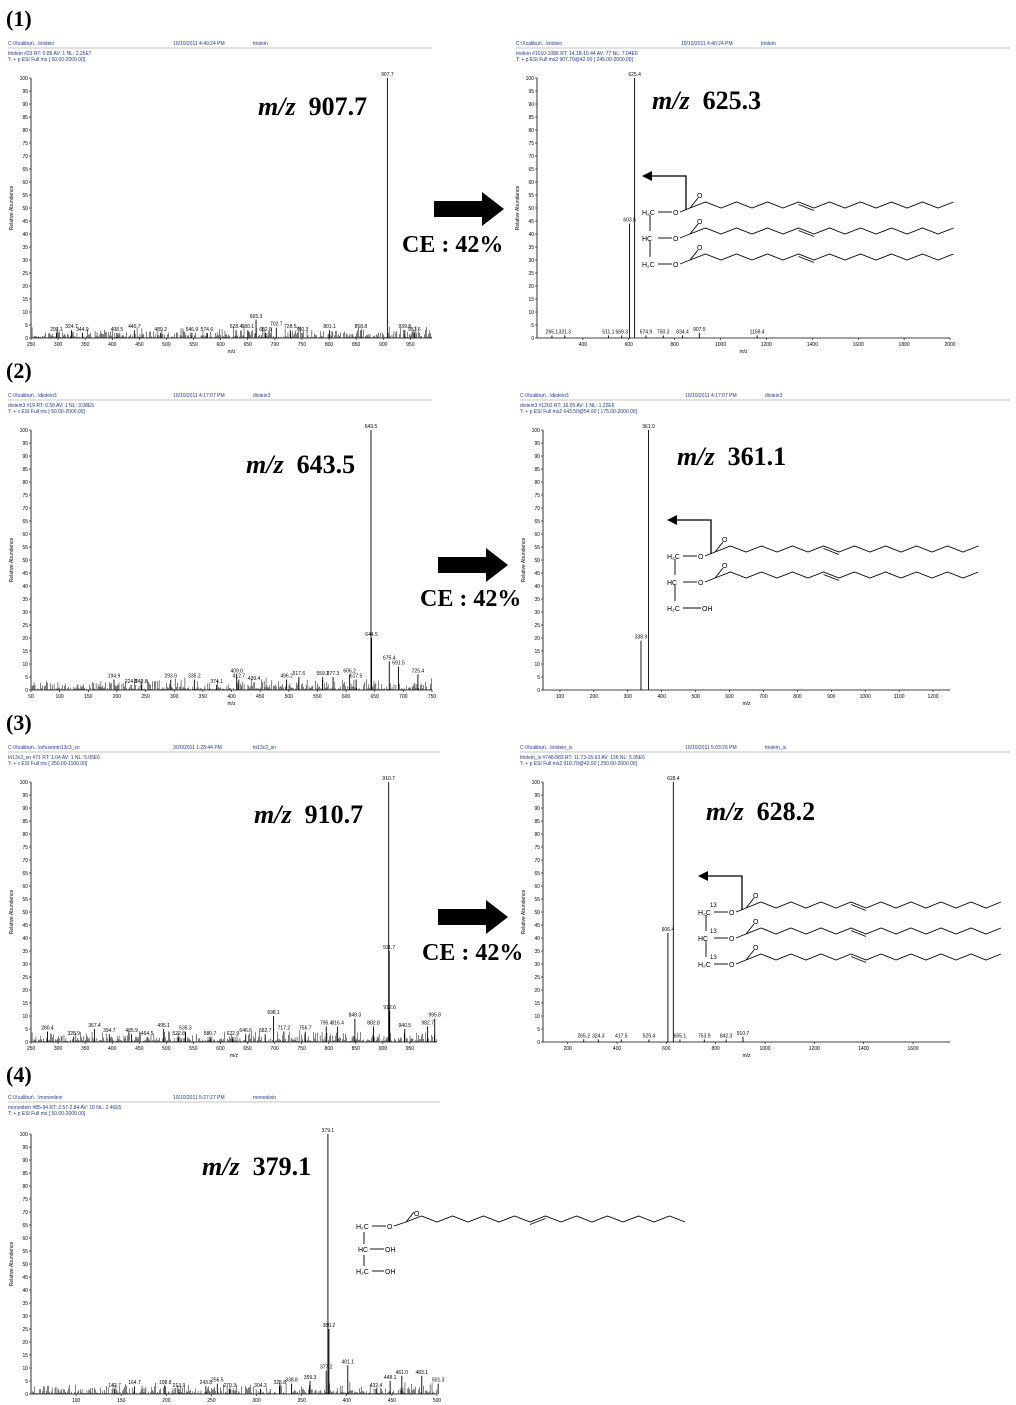 This screenshot has width=1016, height=1405. Describe the element at coordinates (260, 44) in the screenshot. I see `header-sample: triolein` at that location.